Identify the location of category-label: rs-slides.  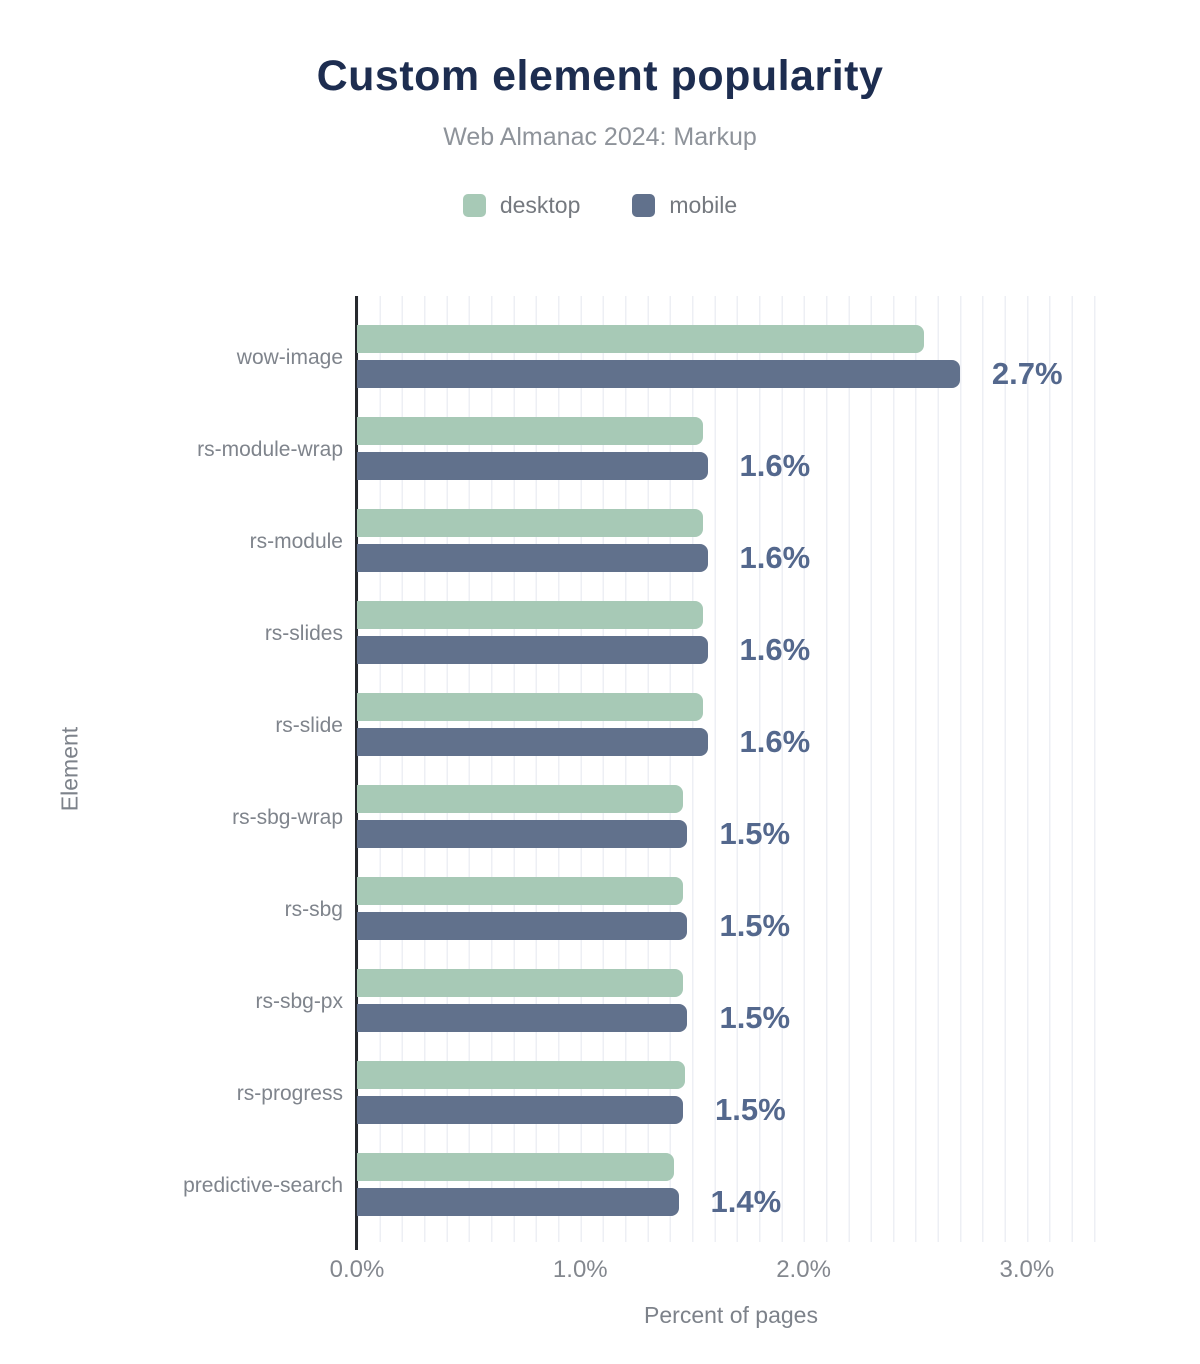
(303, 633).